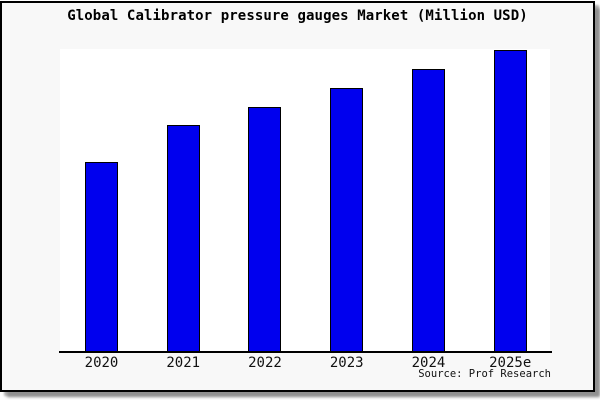 This screenshot has height=400, width=600. Describe the element at coordinates (347, 219) in the screenshot. I see `bar-2023` at that location.